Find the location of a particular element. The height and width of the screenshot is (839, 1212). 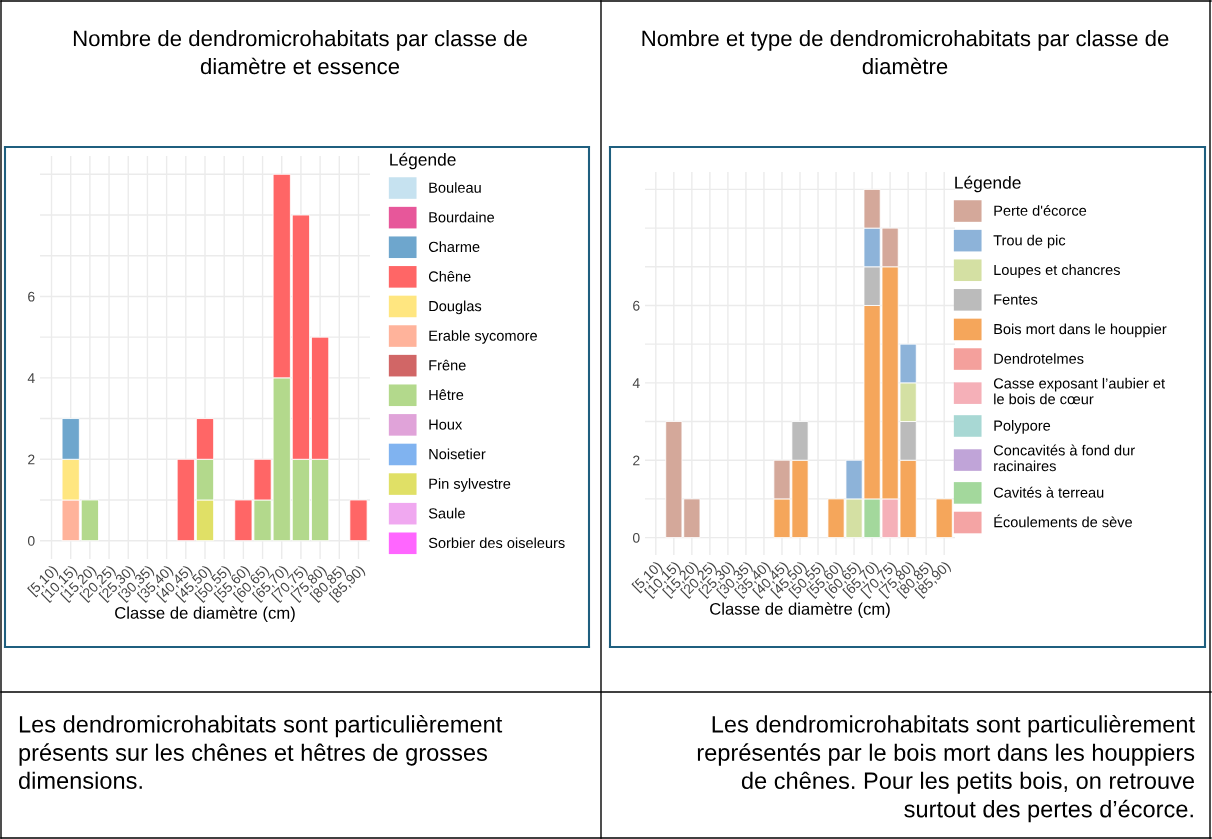

legend-label: Concavités à fond dur racinaires is located at coordinates (1064, 458).